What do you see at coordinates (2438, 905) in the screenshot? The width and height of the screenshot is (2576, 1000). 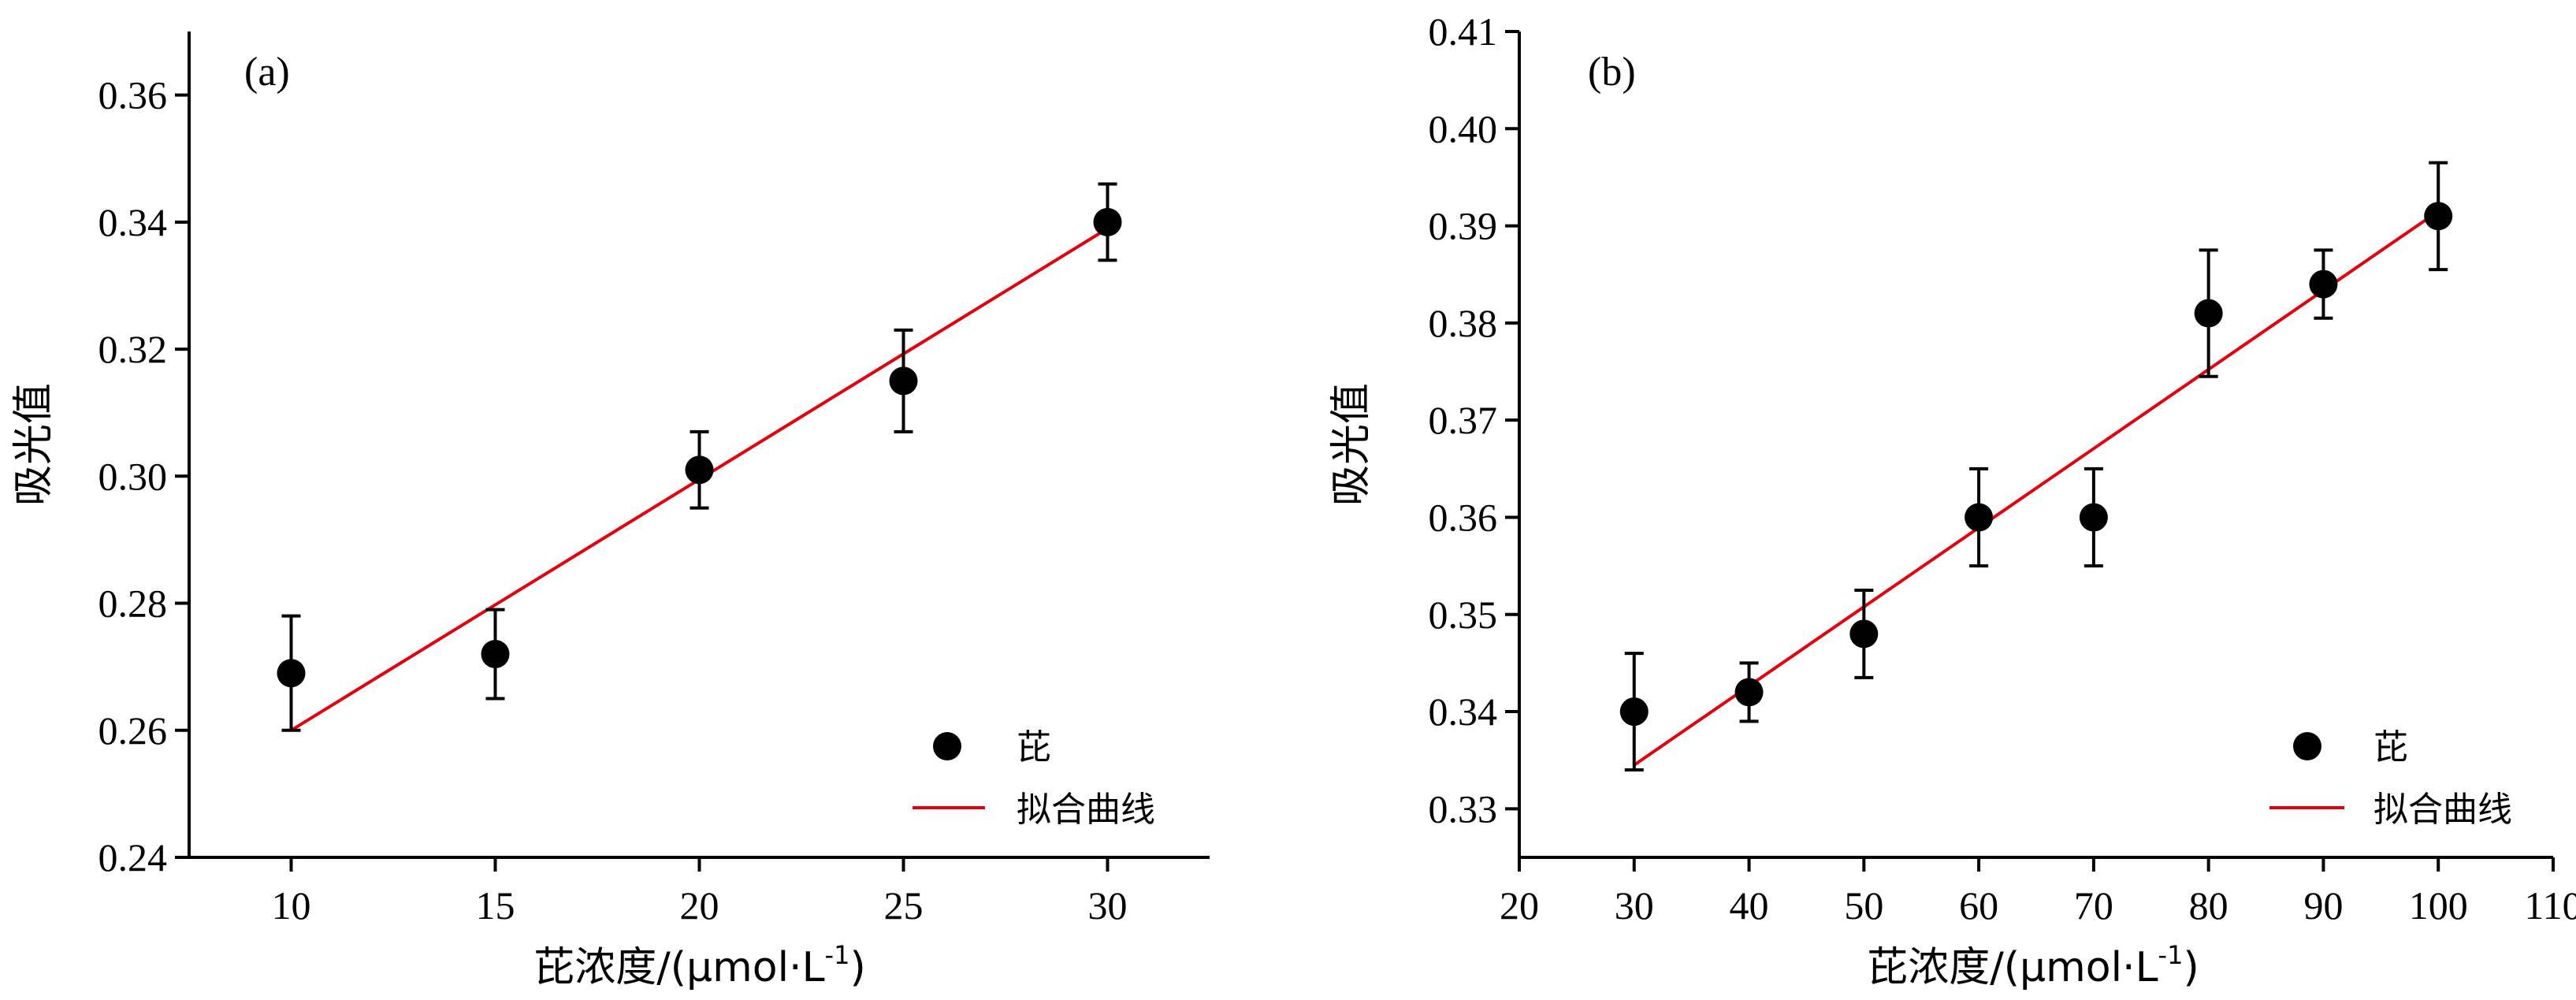 I see `x-tick-label: 100` at bounding box center [2438, 905].